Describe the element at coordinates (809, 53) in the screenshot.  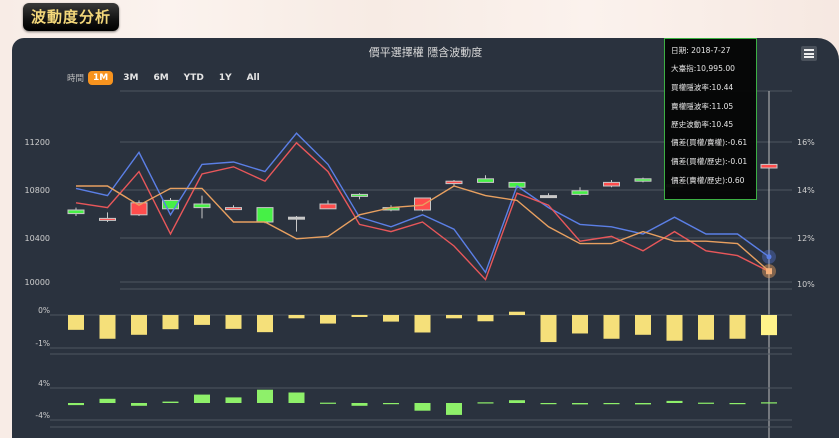
I see `hamburger-menu-icon` at that location.